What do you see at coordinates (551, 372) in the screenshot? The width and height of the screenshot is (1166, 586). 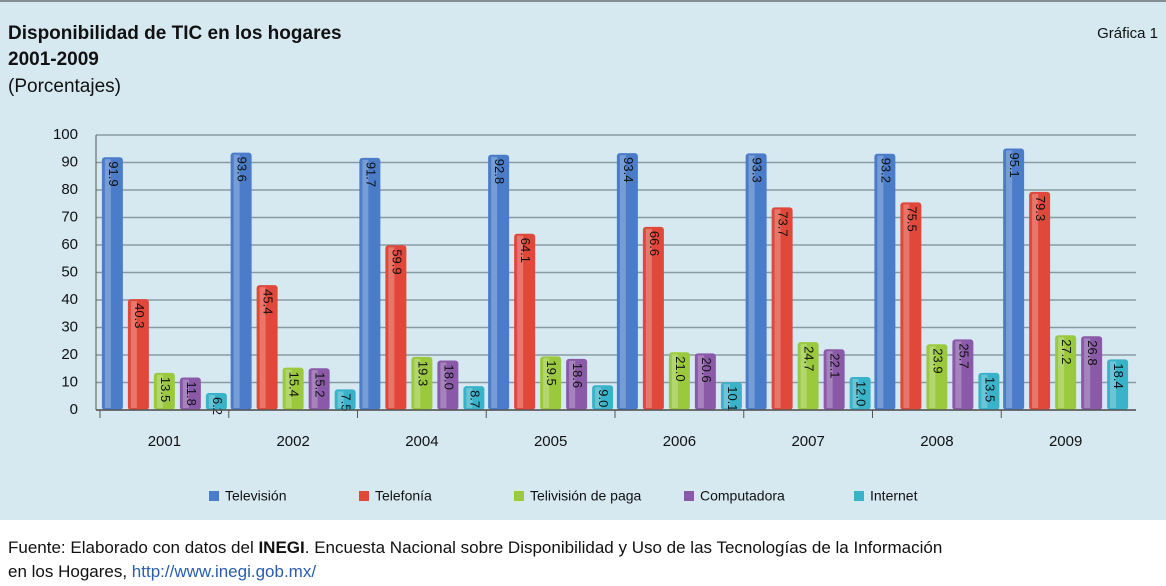 I see `value-label: 19.5` at bounding box center [551, 372].